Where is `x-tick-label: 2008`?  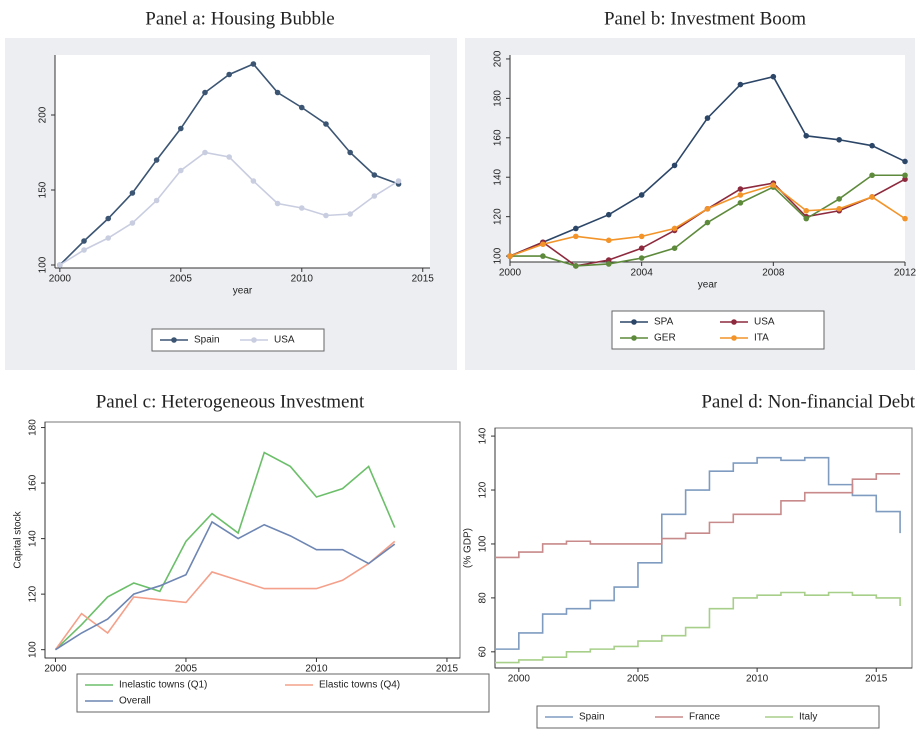 x-tick-label: 2008 is located at coordinates (773, 273).